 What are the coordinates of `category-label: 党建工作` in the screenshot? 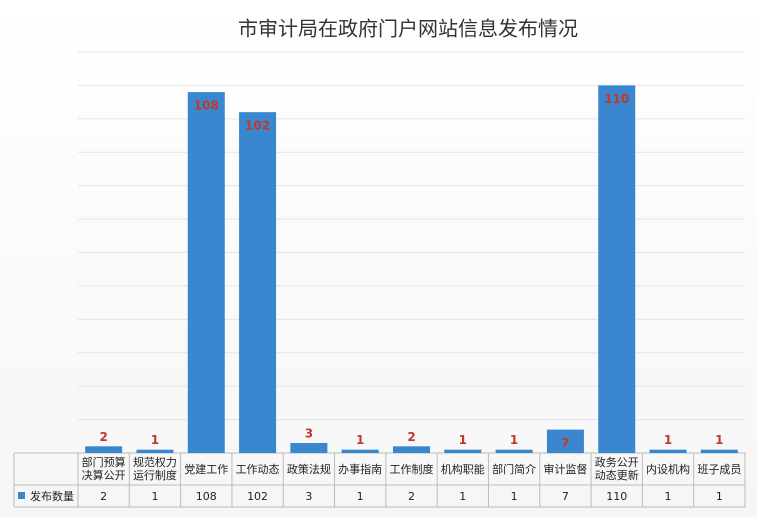 It's located at (206, 469).